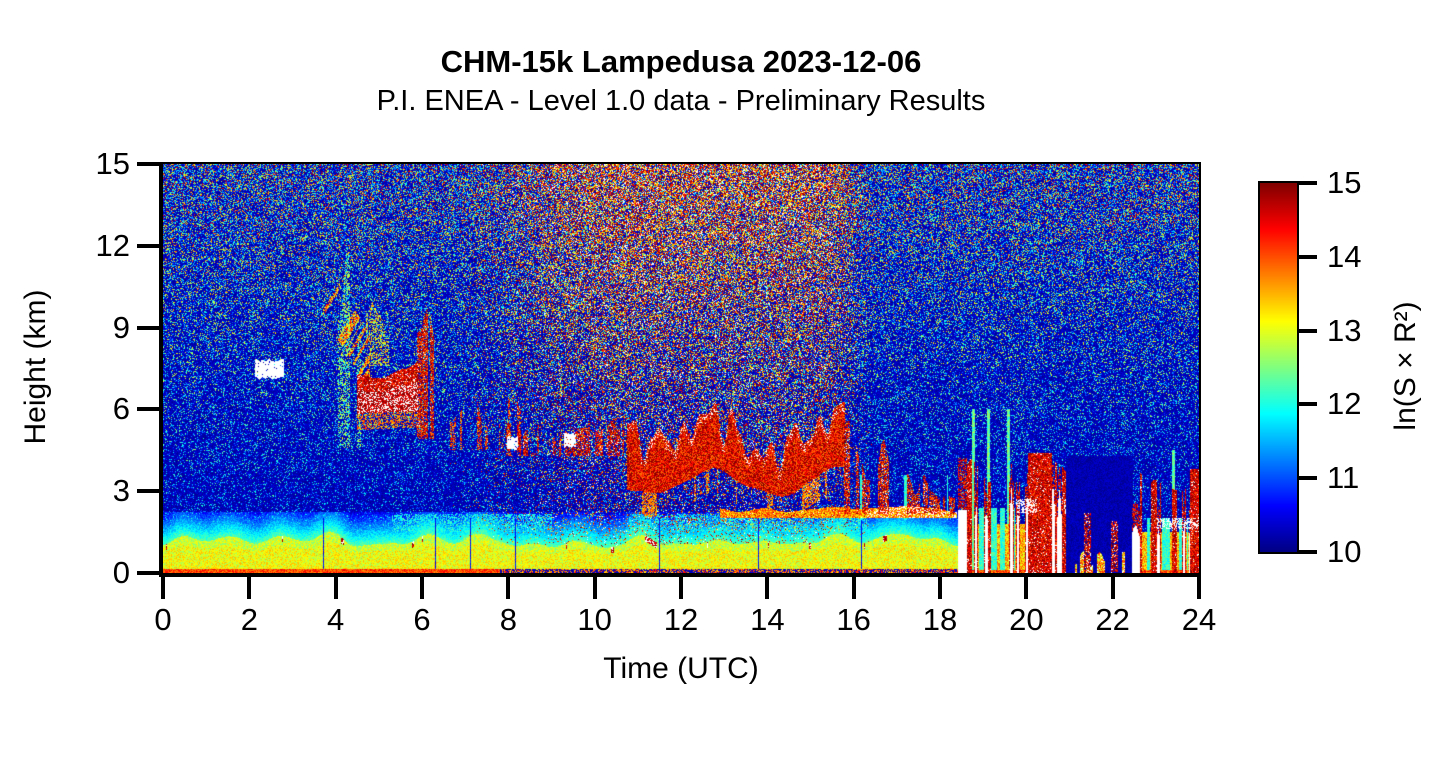 The width and height of the screenshot is (1450, 778). What do you see at coordinates (940, 619) in the screenshot?
I see `x-tick-label: 18` at bounding box center [940, 619].